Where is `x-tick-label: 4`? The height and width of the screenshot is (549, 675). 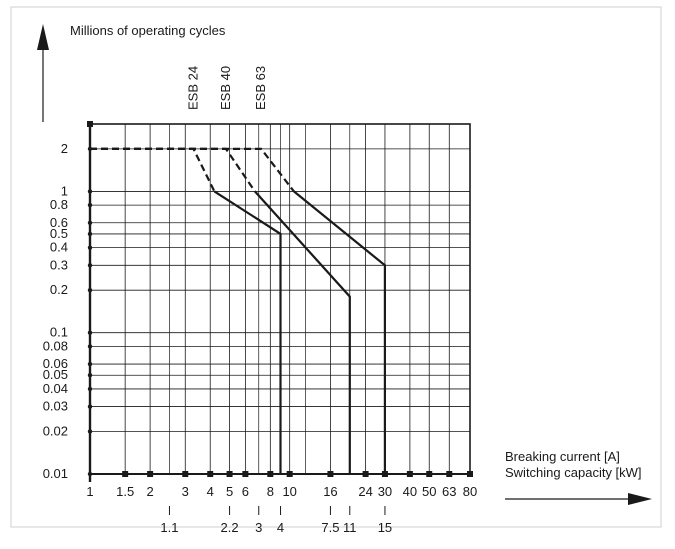
x-tick-label: 4 is located at coordinates (210, 491).